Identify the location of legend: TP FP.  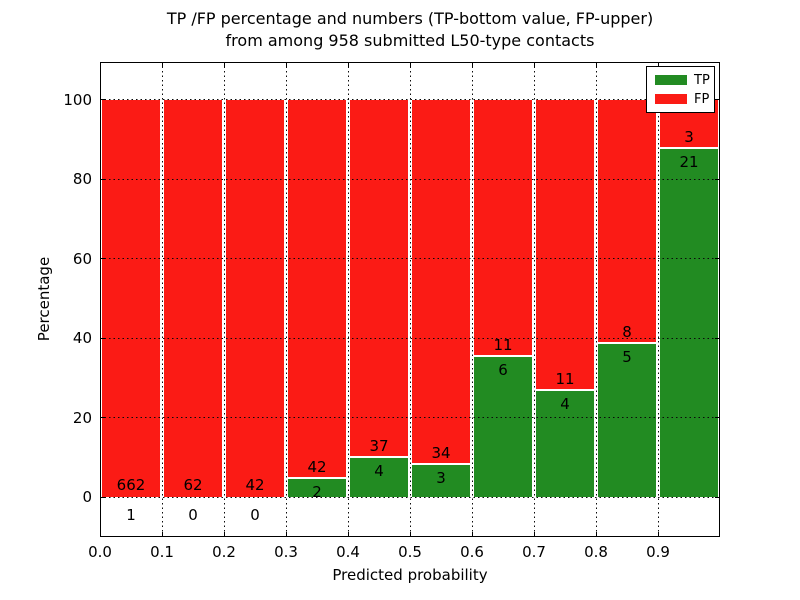
(680, 89).